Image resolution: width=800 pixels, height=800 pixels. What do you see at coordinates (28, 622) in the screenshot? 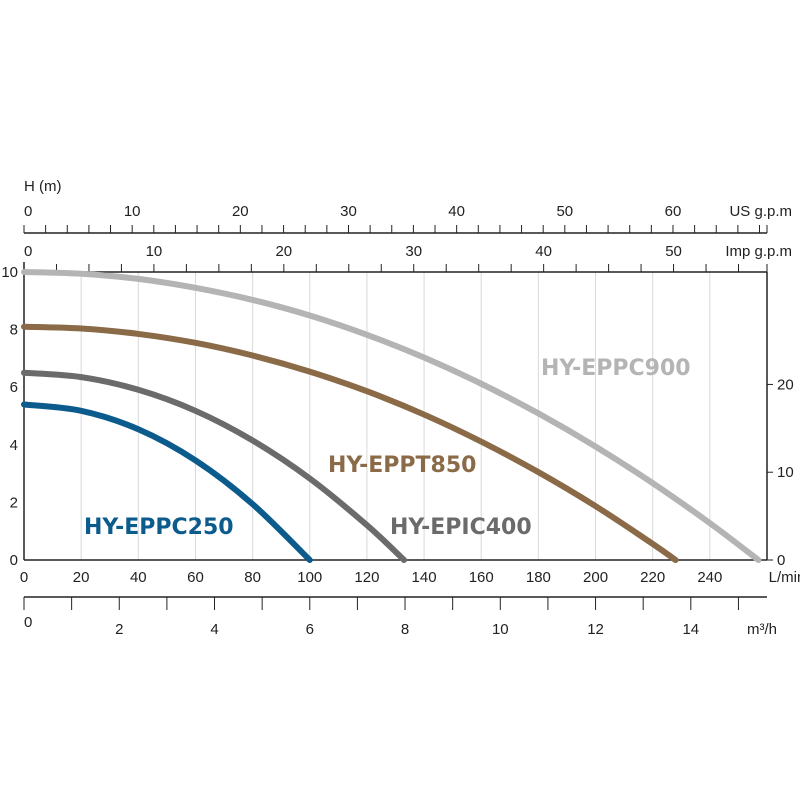
I see `m3h-tick-label: 0` at bounding box center [28, 622].